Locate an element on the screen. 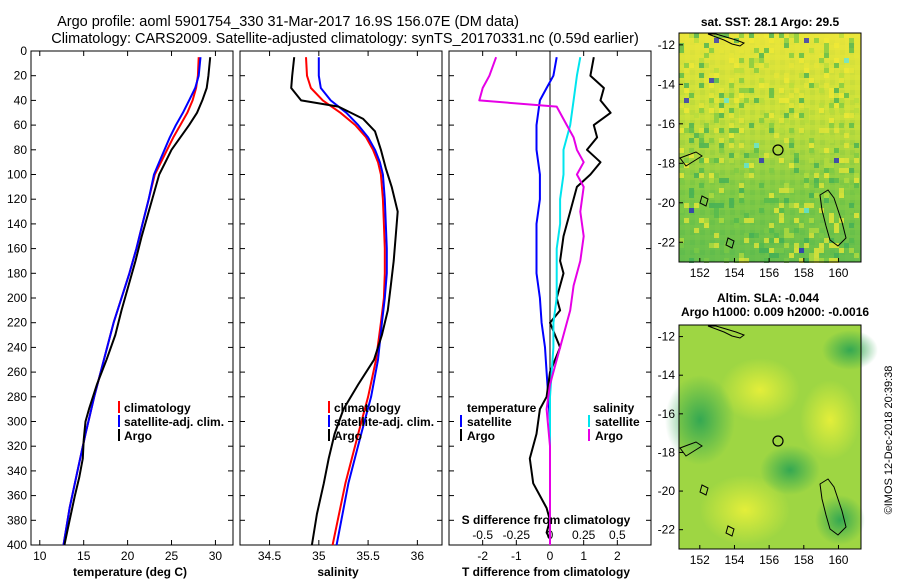 This screenshot has width=900, height=580. imos-timestamp: ©IMOS 12-Dec-2018 20:39:38 is located at coordinates (889, 440).